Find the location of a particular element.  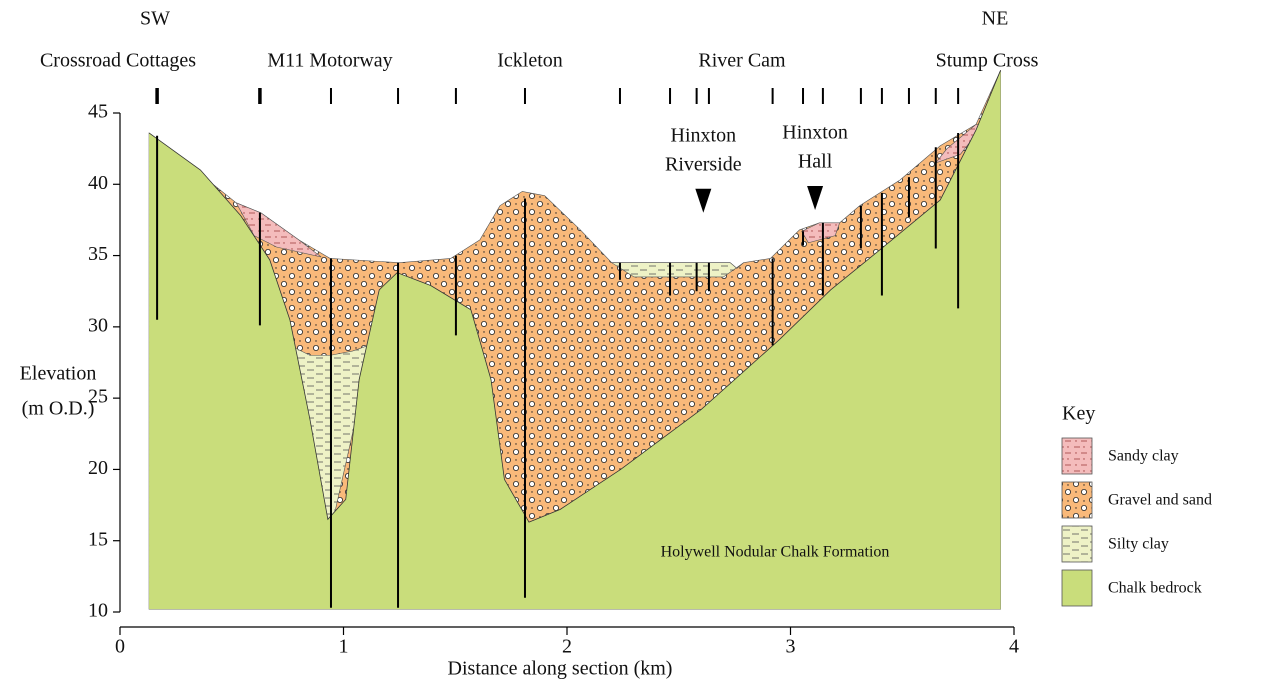

y-tick-label: 20 is located at coordinates (98, 468).